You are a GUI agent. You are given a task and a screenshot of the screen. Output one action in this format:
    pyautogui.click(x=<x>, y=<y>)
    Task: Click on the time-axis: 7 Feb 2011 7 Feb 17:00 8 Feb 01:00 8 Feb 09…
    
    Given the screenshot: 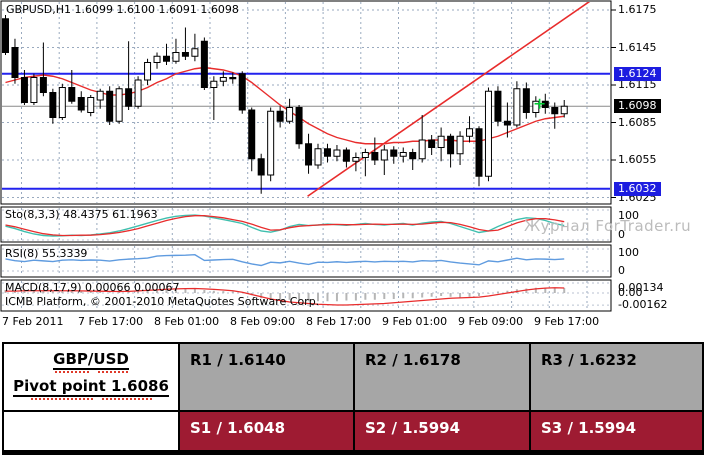 What is the action you would take?
    pyautogui.click(x=353, y=322)
    